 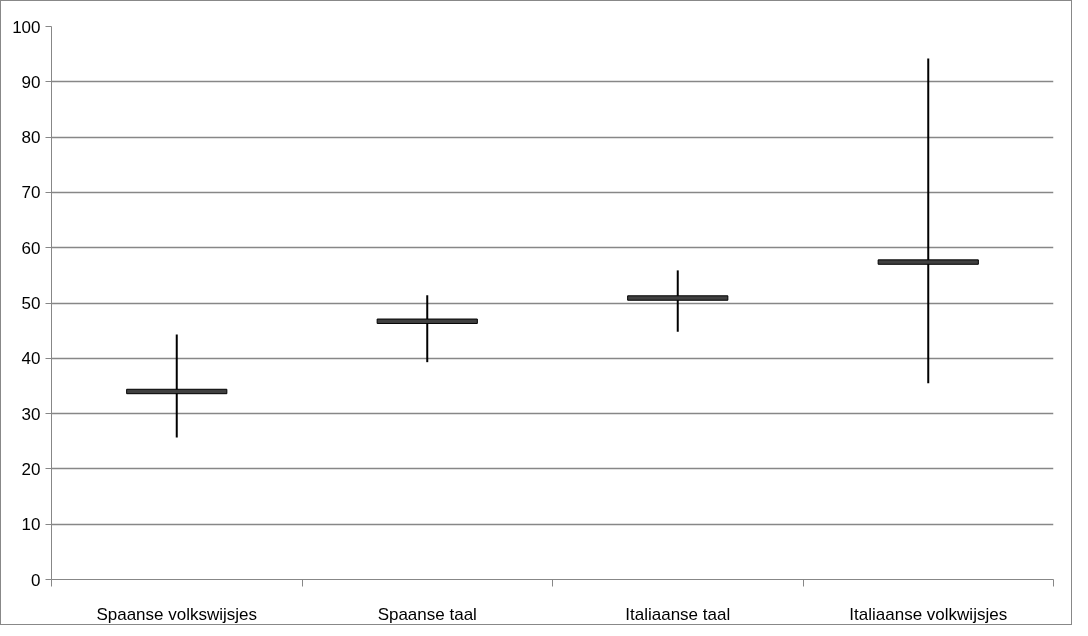 What do you see at coordinates (928, 614) in the screenshot?
I see `x-tick-label: Italiaanse volkwijsjes` at bounding box center [928, 614].